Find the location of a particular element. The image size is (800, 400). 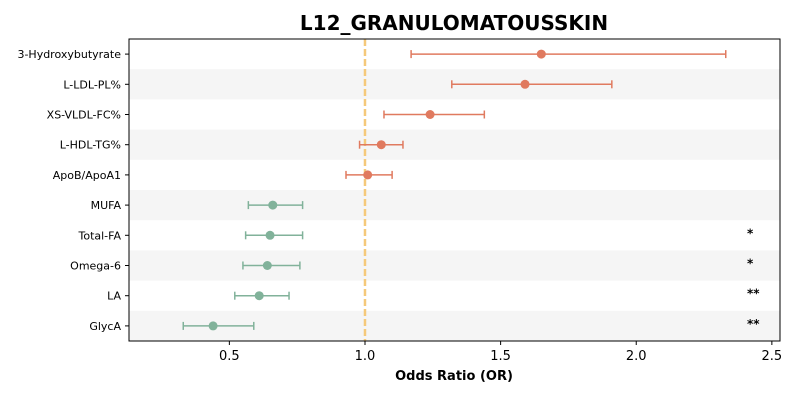

x-tick-label: 1.5 is located at coordinates (500, 356).